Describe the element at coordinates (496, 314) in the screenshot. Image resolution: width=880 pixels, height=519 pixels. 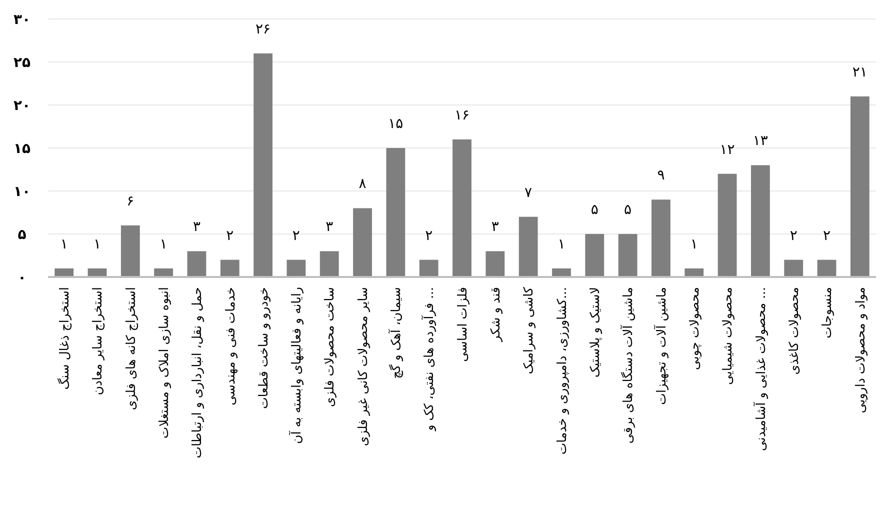
I see `x-tick-label: قند و شکر` at that location.